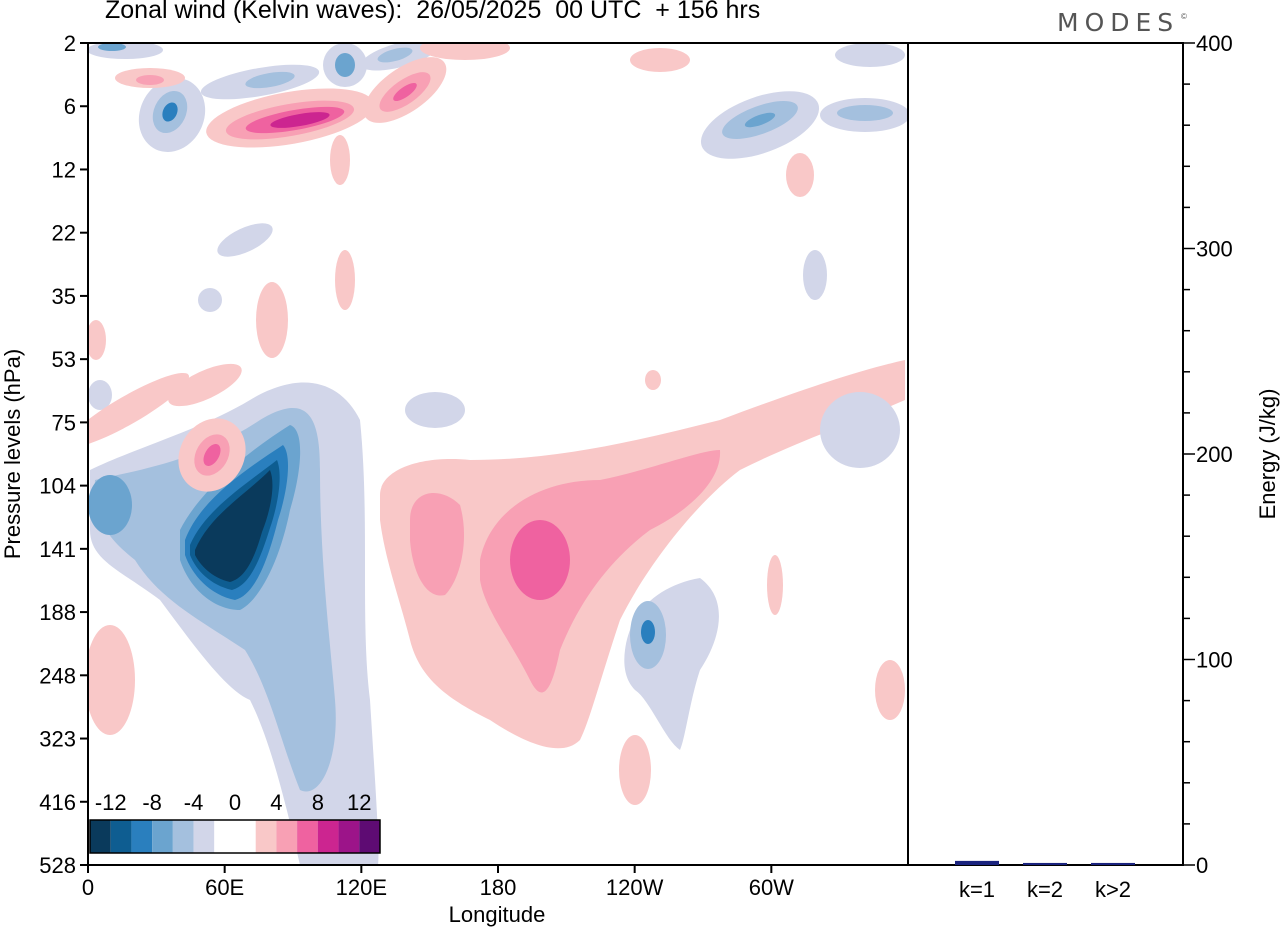  Describe the element at coordinates (762, 571) in the screenshot. I see `anomaly-contour-east-negative` at that location.